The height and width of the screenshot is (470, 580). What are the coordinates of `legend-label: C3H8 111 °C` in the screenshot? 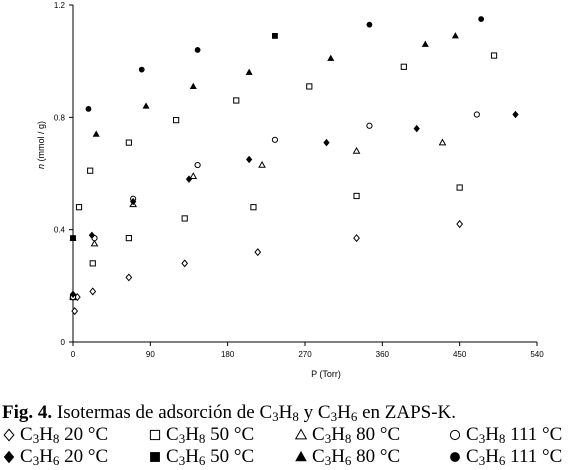 It's located at (514, 435).